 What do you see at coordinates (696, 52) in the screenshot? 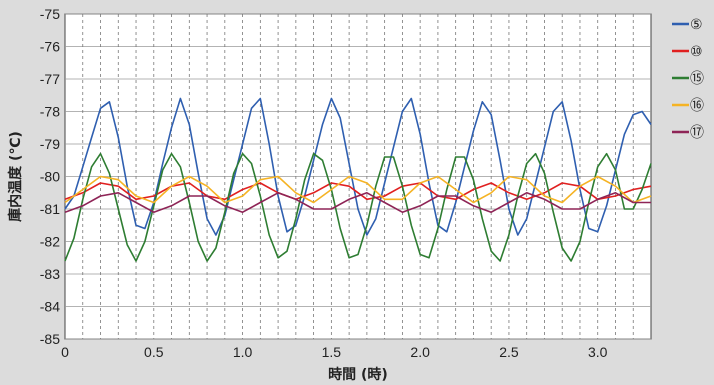
I see `legend-label: ⑩` at bounding box center [696, 52].